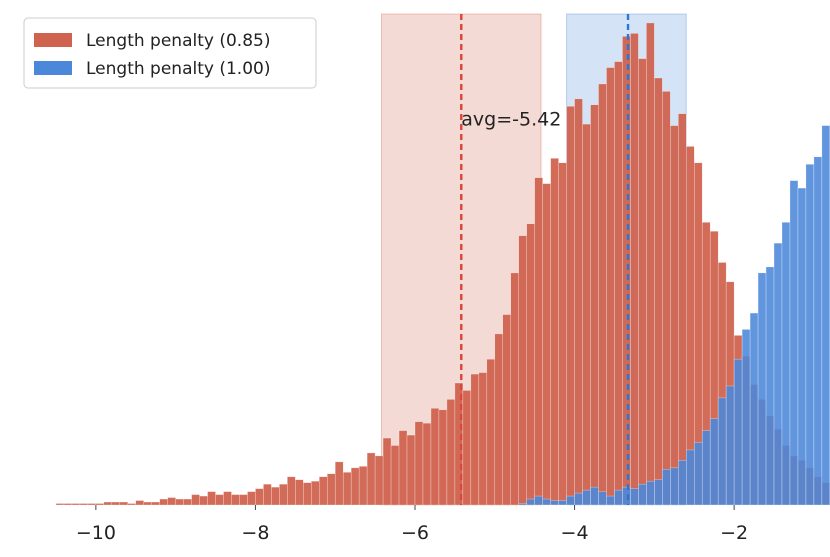 The width and height of the screenshot is (830, 557). Describe the element at coordinates (412, 524) in the screenshot. I see `x-axis: −10 −8 −6 −4 −2` at that location.